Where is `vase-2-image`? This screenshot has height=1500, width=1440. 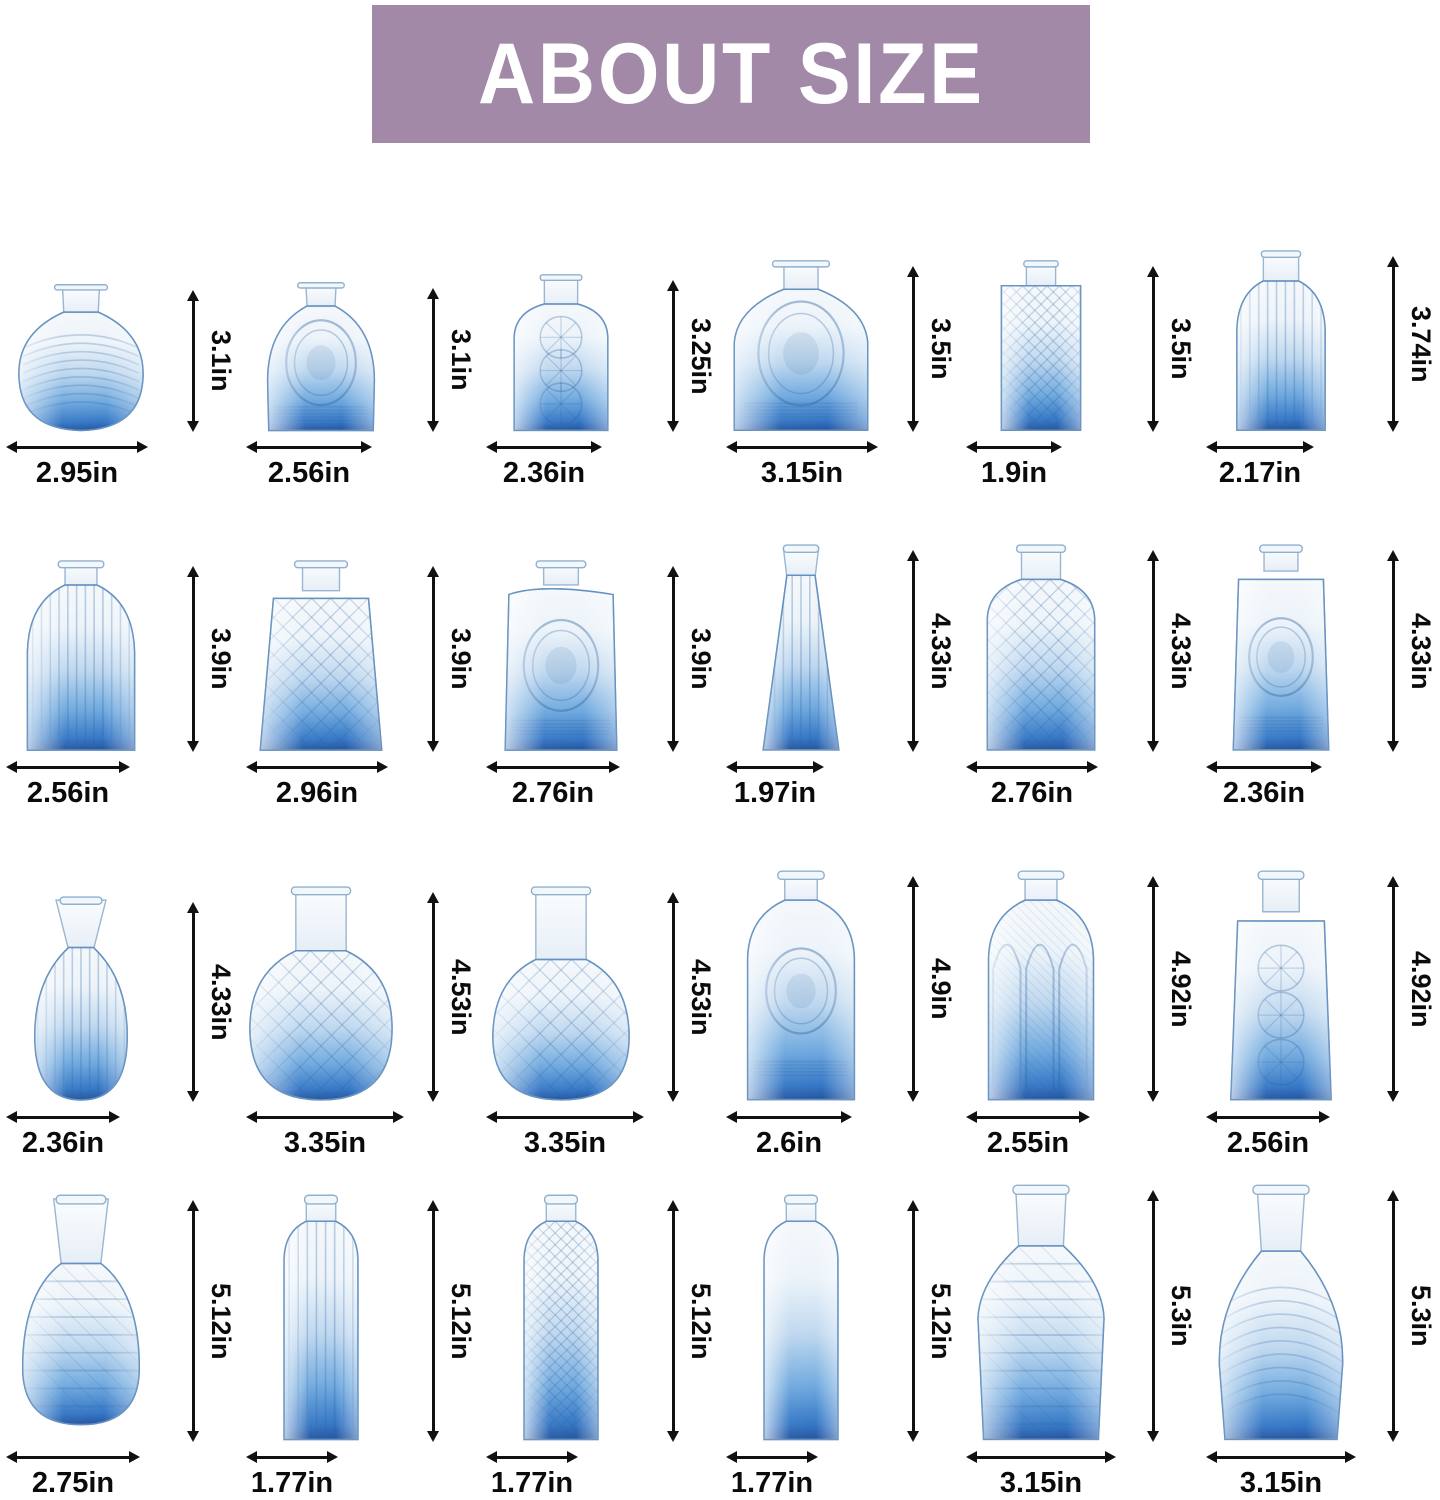
vase-2-image is located at coordinates (321, 357).